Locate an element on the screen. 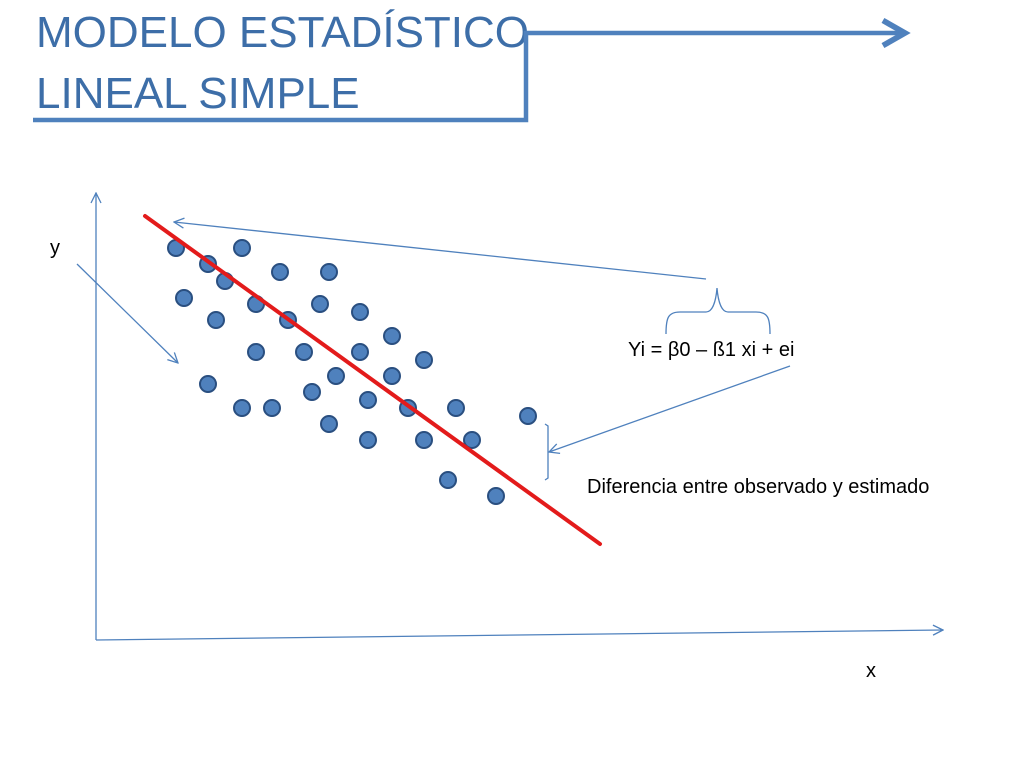  residual-bracket is located at coordinates (546, 452).